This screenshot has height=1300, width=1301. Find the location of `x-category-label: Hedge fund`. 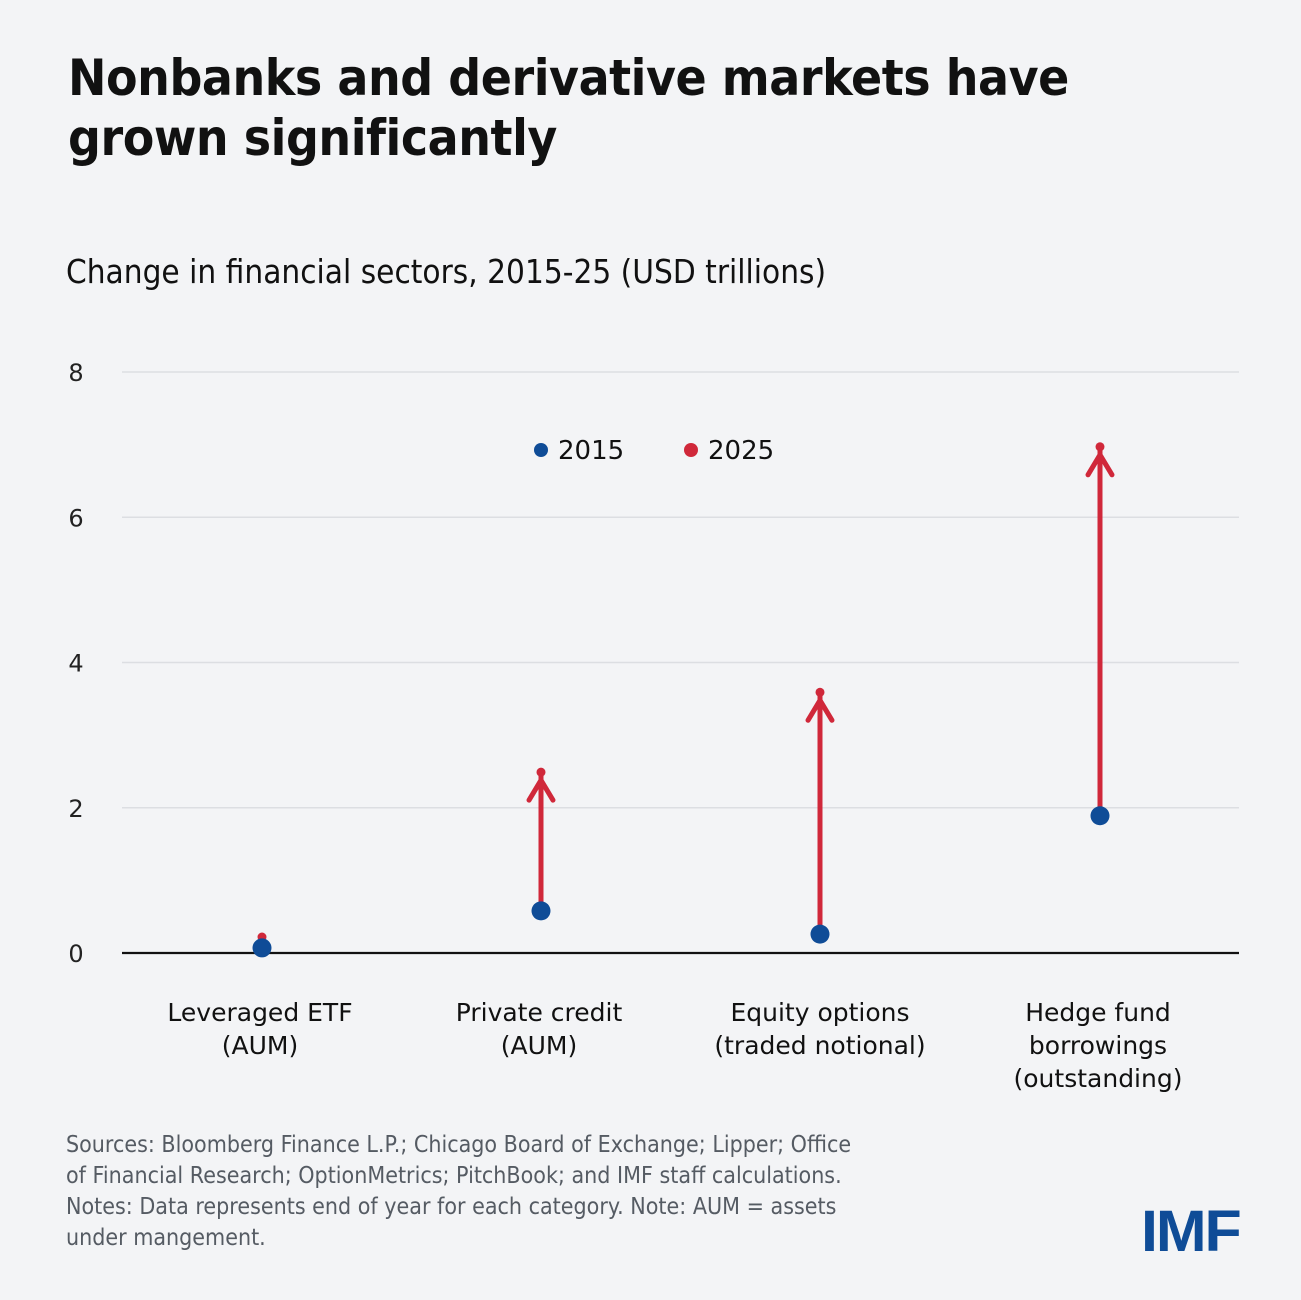

x-category-label: Hedge fund is located at coordinates (1098, 1012).